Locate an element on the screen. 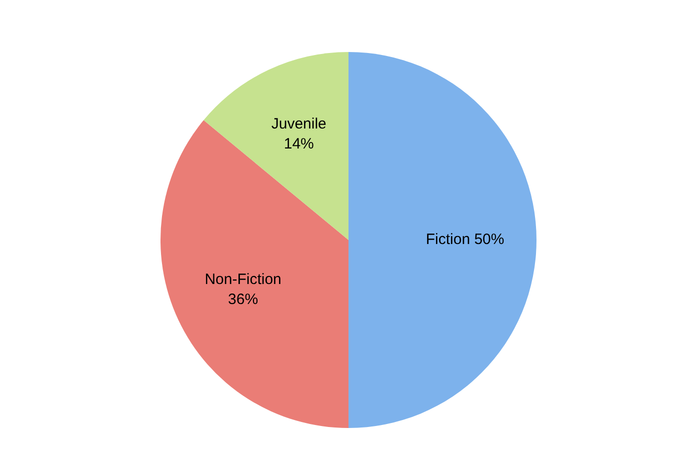  slice-label: Fiction 50% is located at coordinates (465, 239).